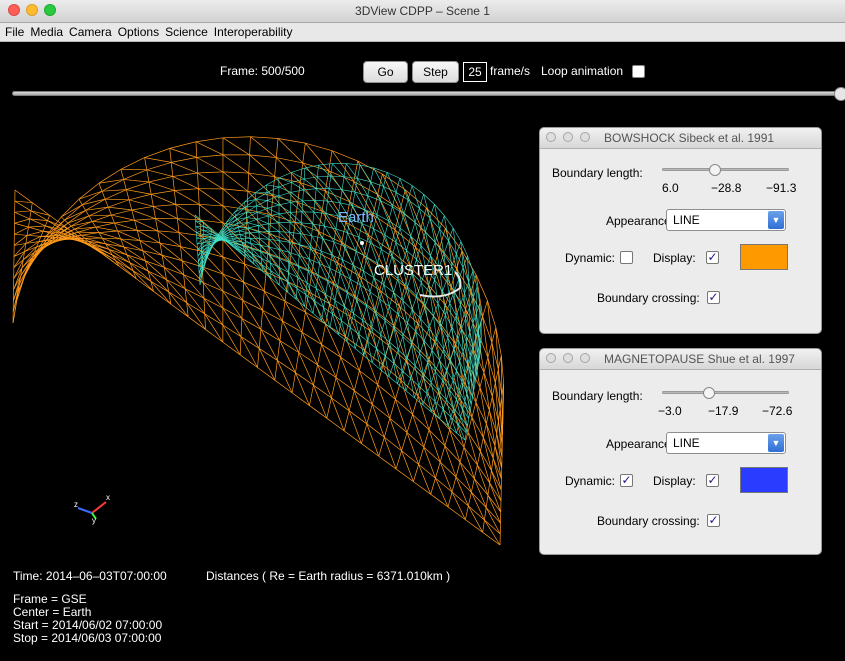 The height and width of the screenshot is (661, 845). What do you see at coordinates (138, 32) in the screenshot?
I see `menu-options: Options` at bounding box center [138, 32].